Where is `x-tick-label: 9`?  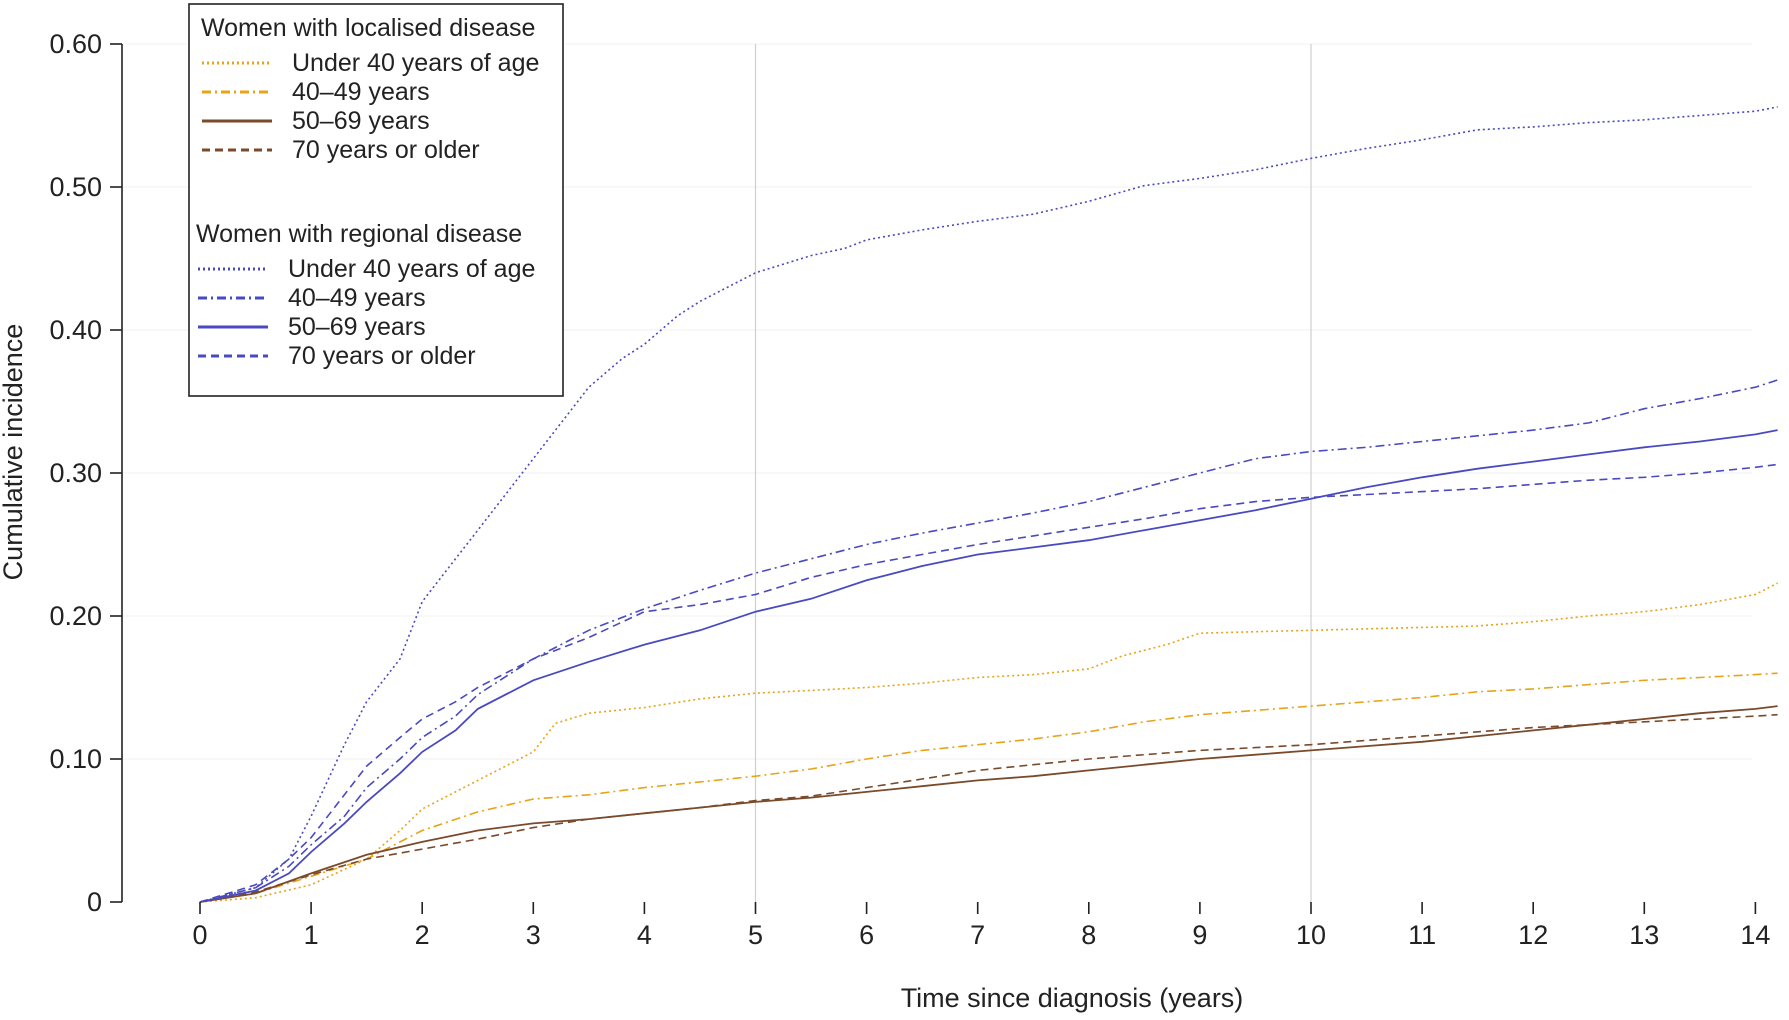 x-tick-label: 9 is located at coordinates (1199, 935).